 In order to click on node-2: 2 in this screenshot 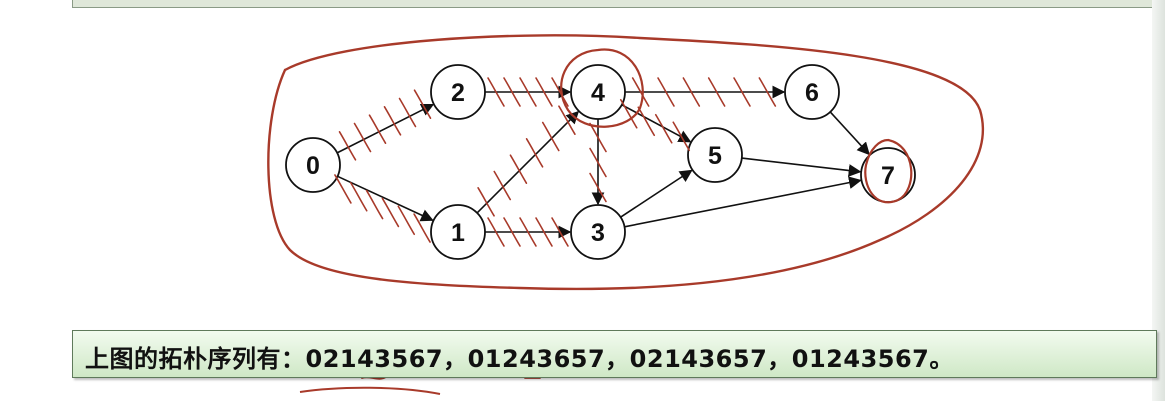, I will do `click(458, 92)`.